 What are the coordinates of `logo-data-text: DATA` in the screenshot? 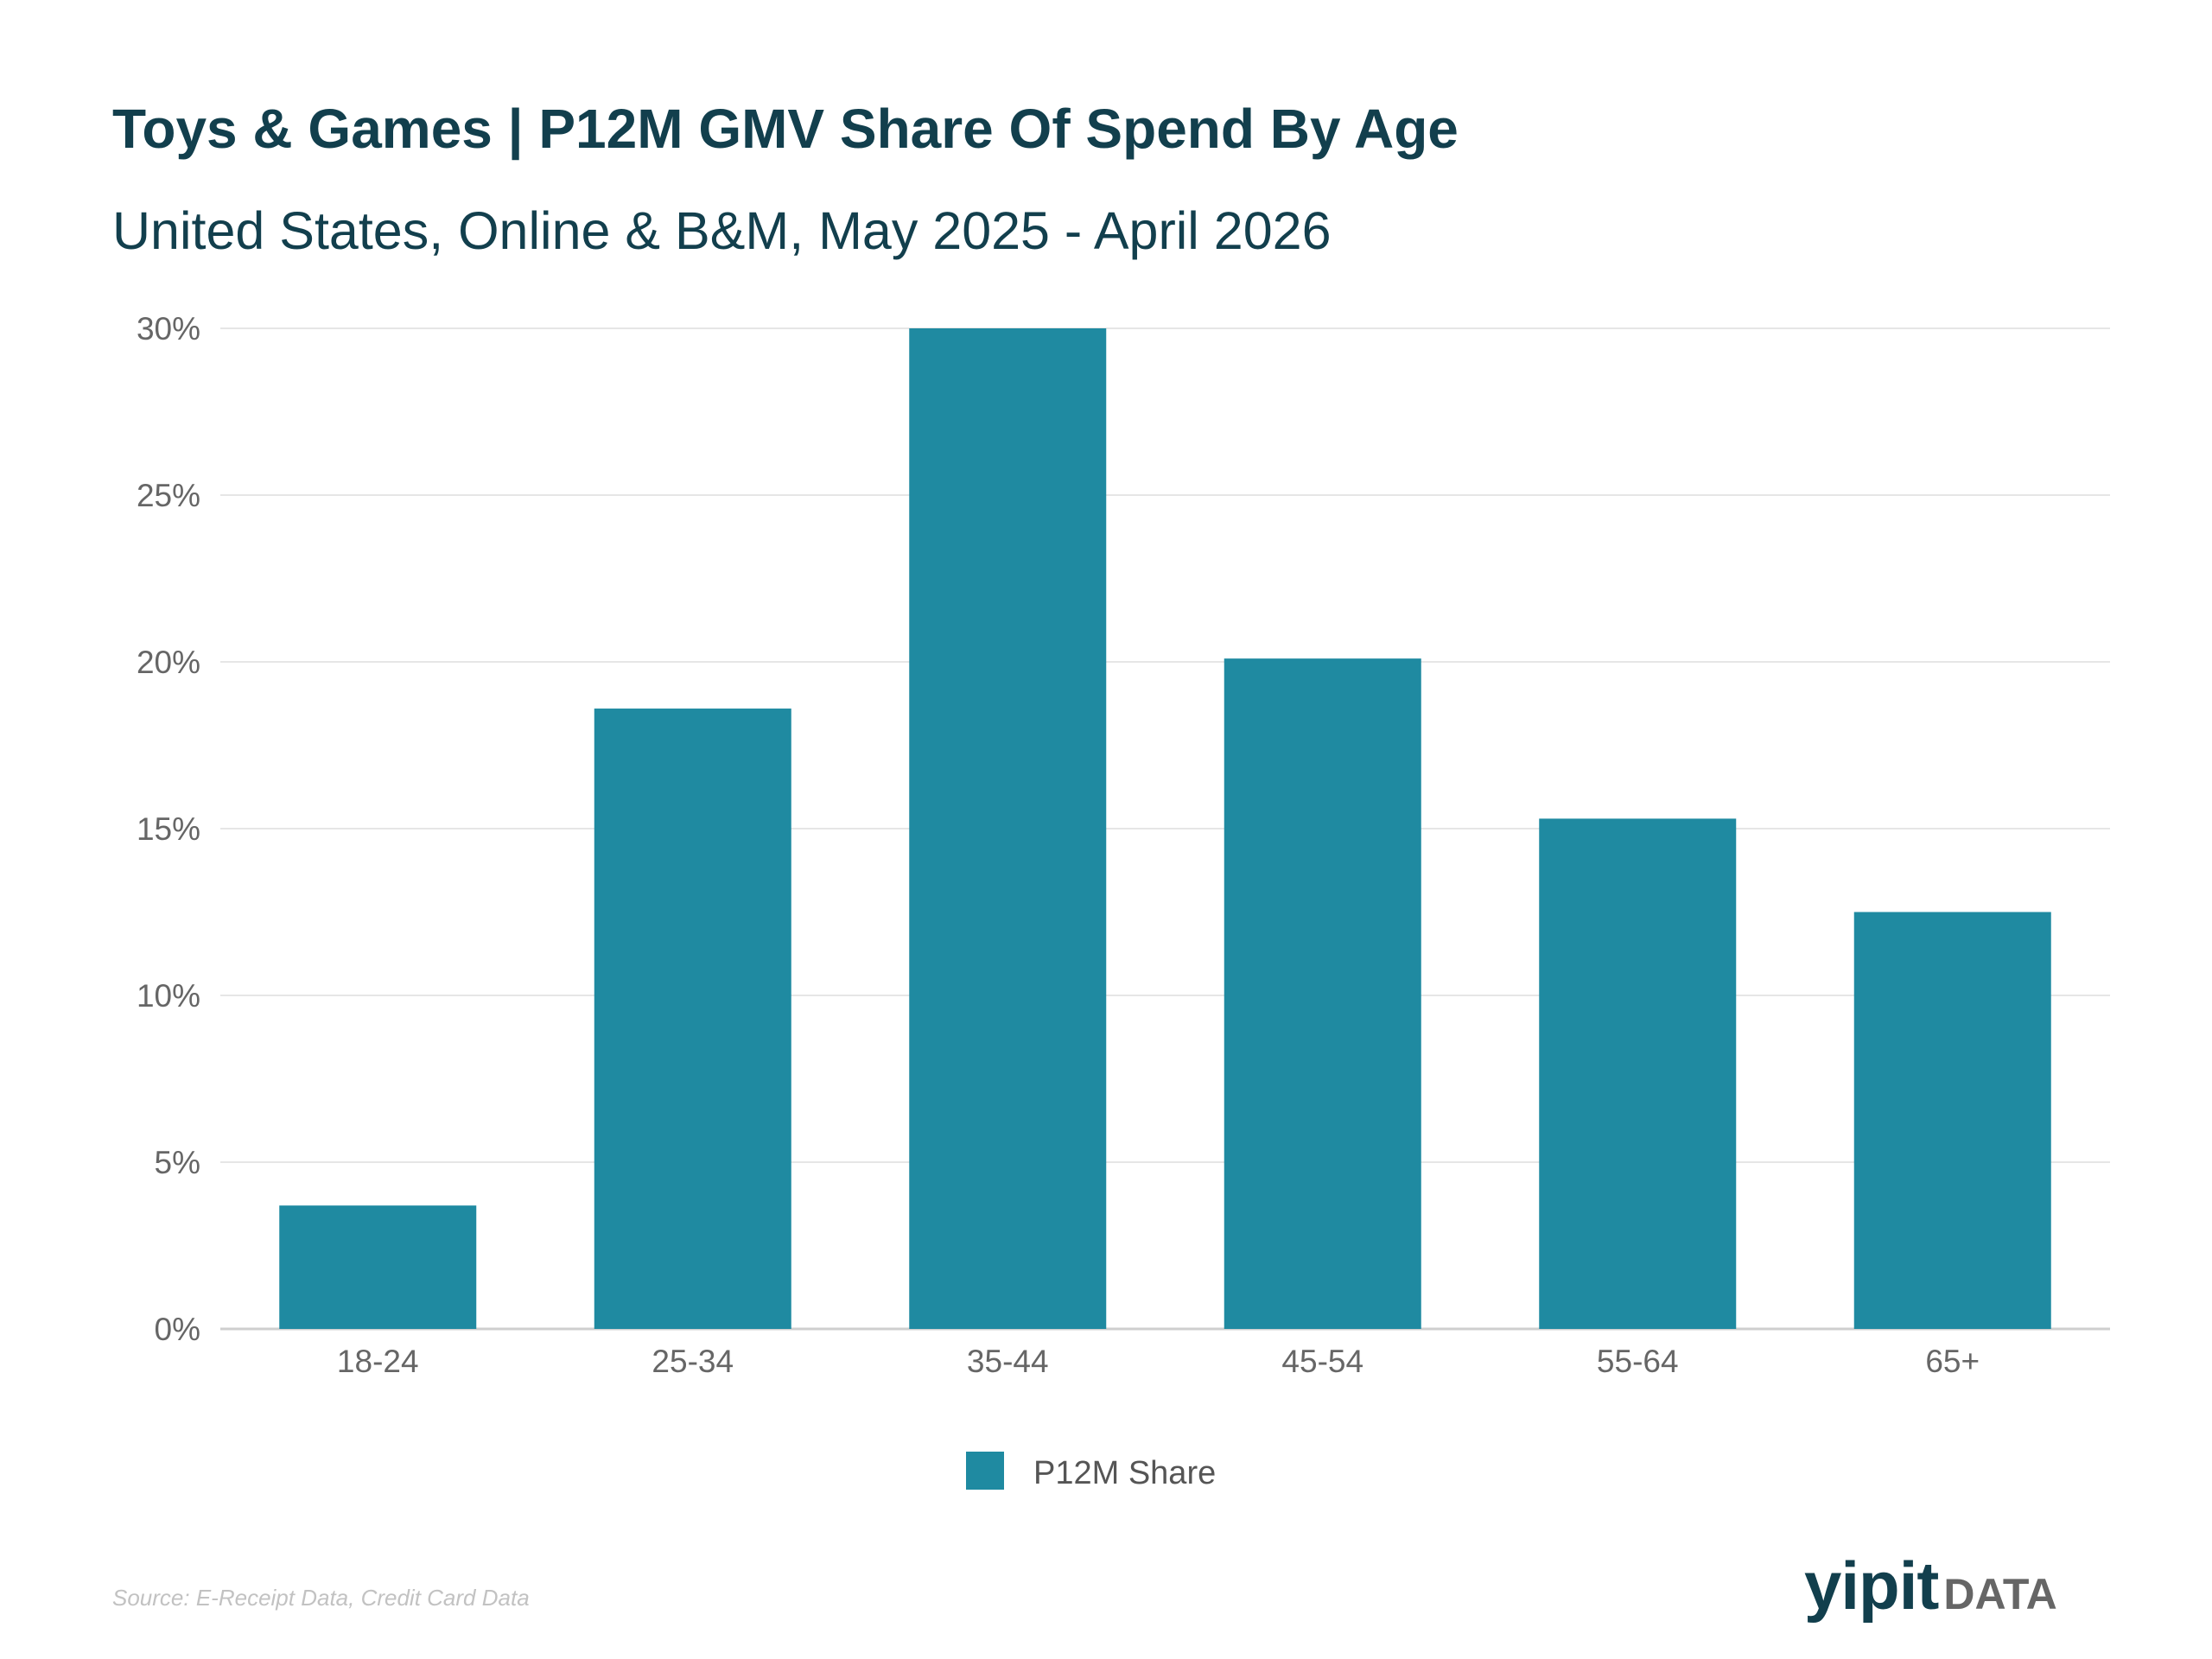 It's located at (2000, 1594).